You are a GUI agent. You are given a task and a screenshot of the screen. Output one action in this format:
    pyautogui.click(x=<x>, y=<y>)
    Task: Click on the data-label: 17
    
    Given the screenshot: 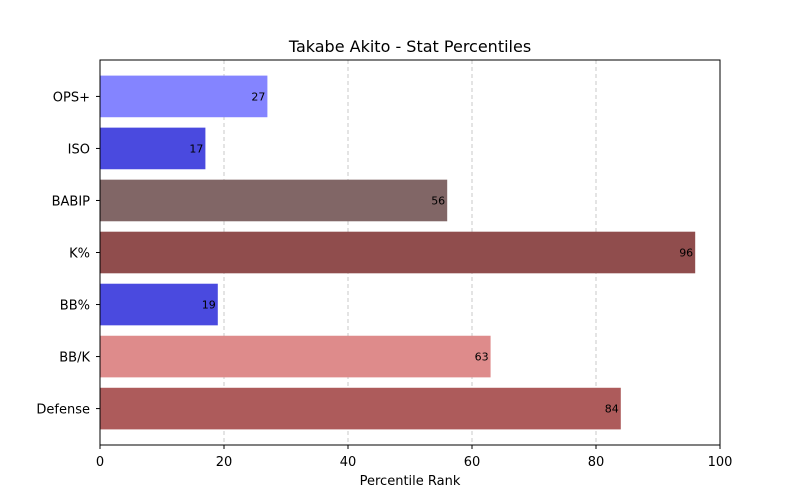 What is the action you would take?
    pyautogui.click(x=196, y=148)
    